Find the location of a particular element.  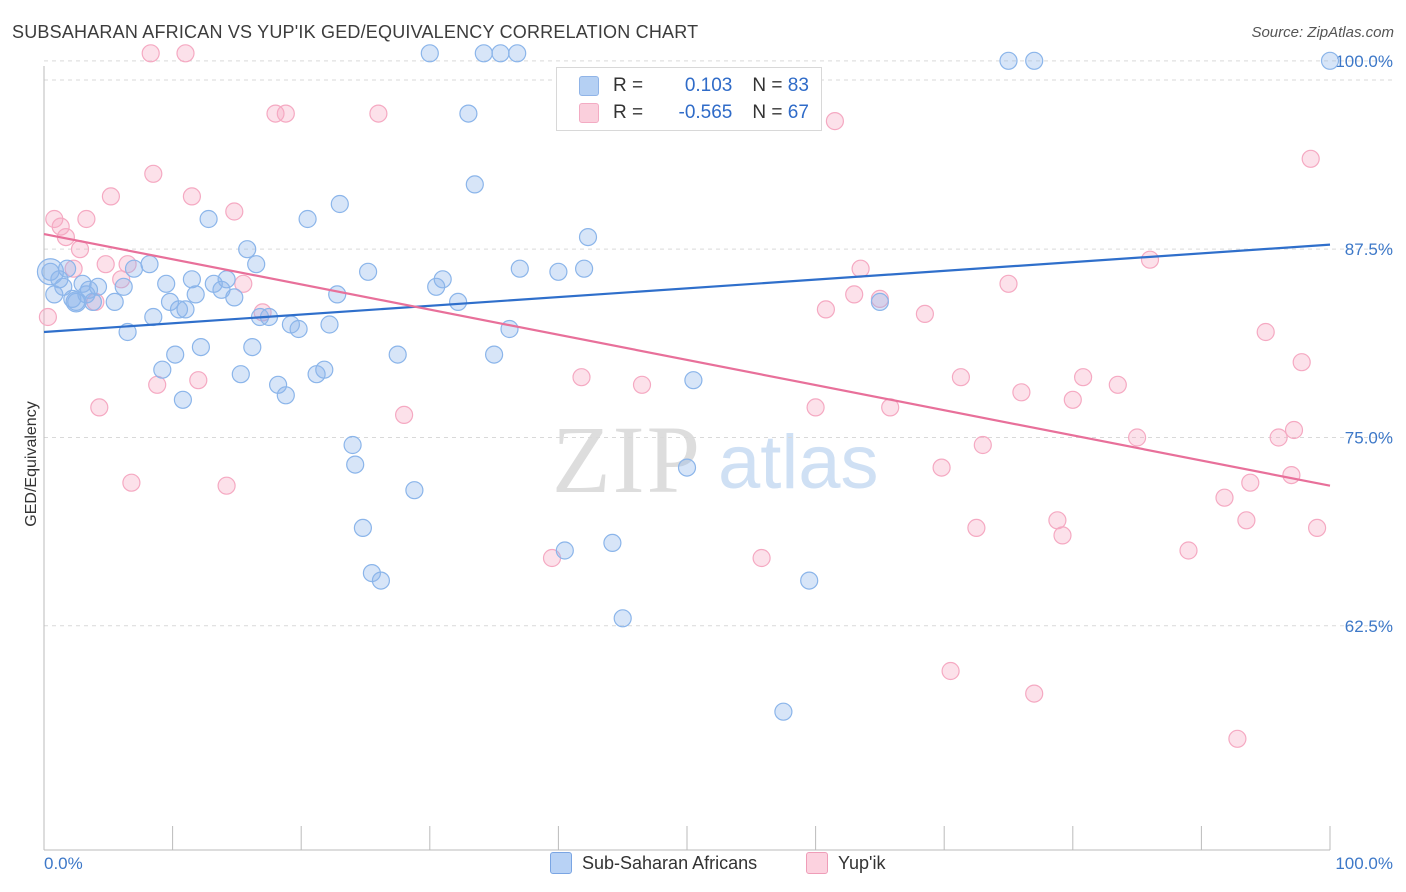

watermark-atlas: atlas is located at coordinates (798, 462).